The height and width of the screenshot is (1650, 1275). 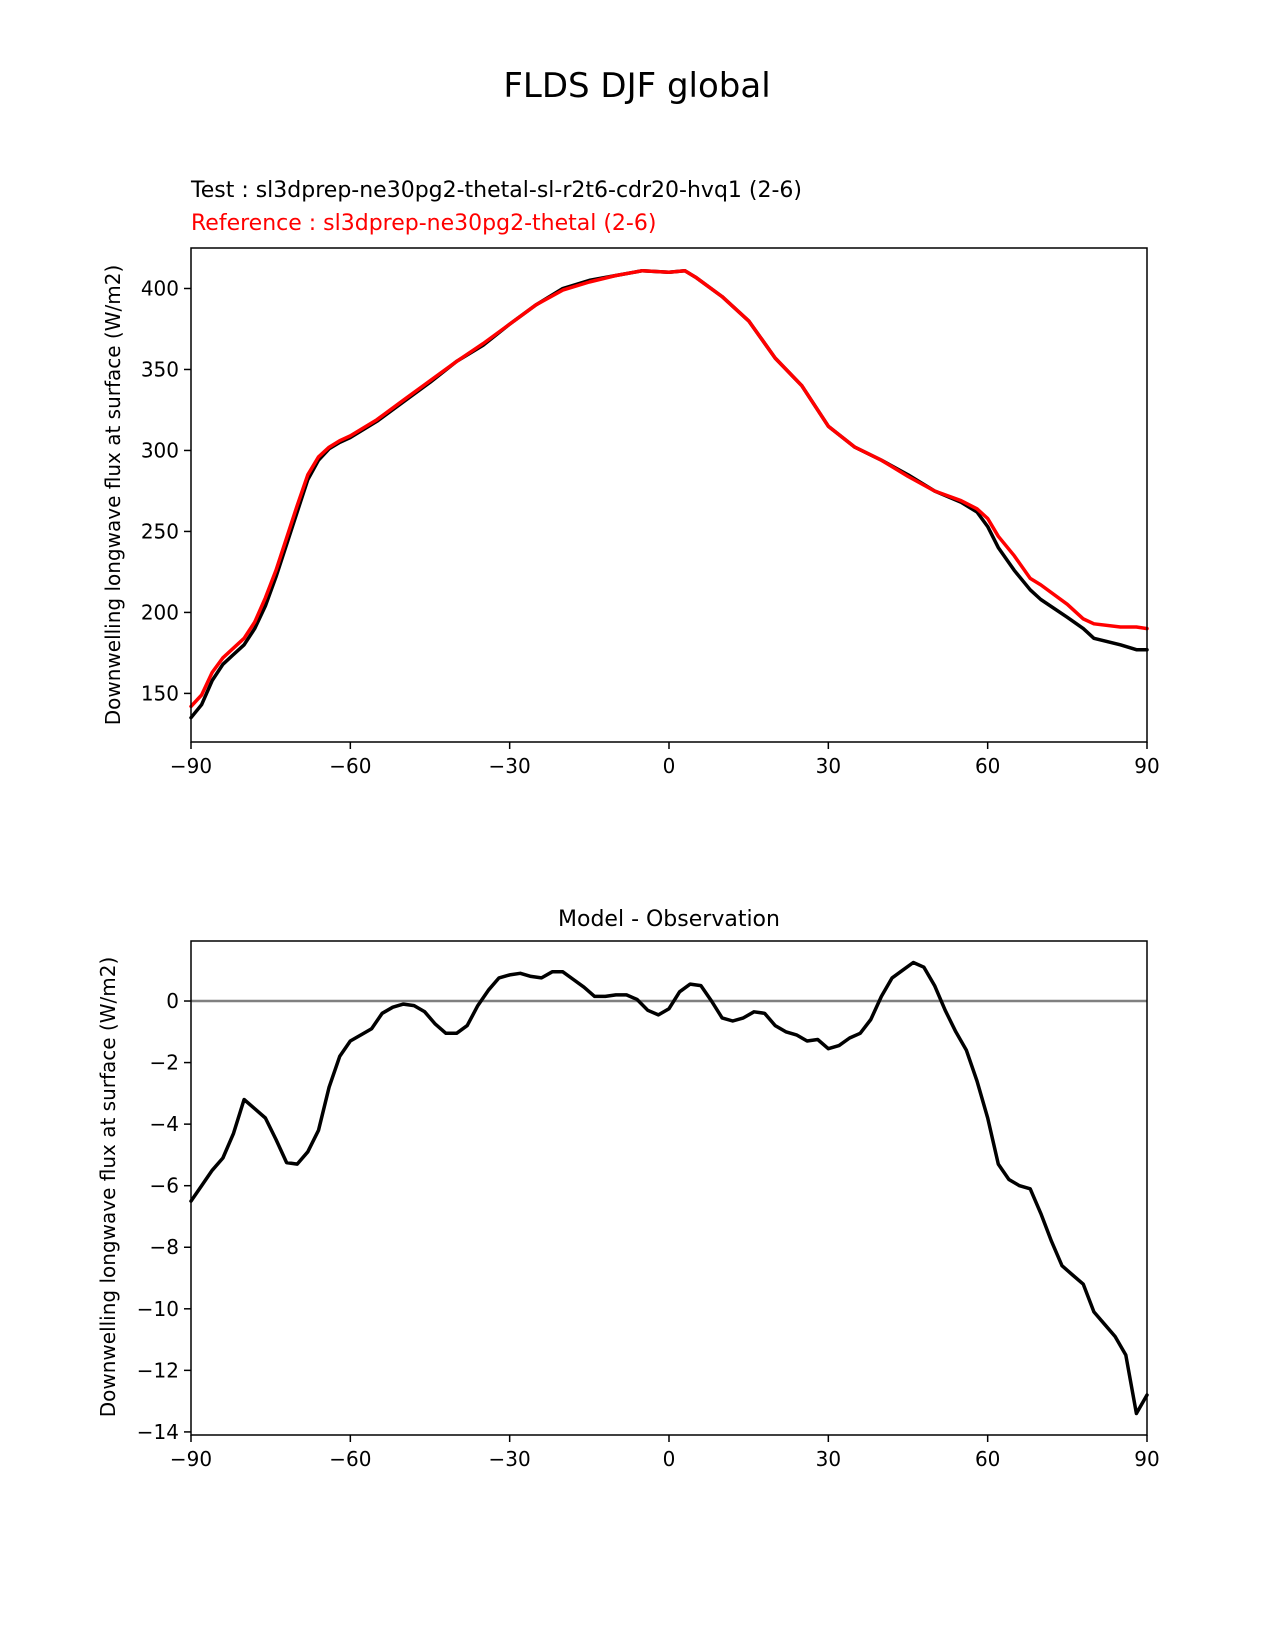 I want to click on bottom-x-ticks: −90 −60 −30 0 30 60 90, so click(x=665, y=1453).